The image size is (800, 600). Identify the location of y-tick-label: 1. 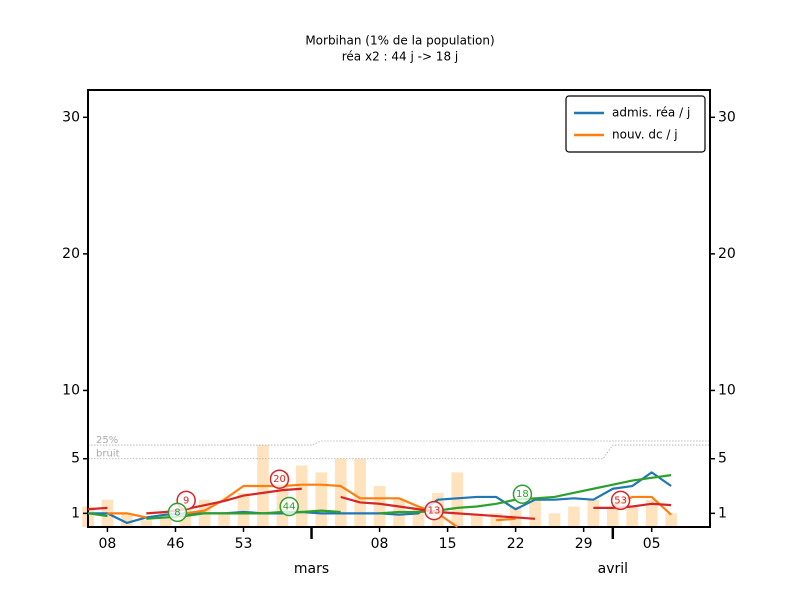
(75, 513).